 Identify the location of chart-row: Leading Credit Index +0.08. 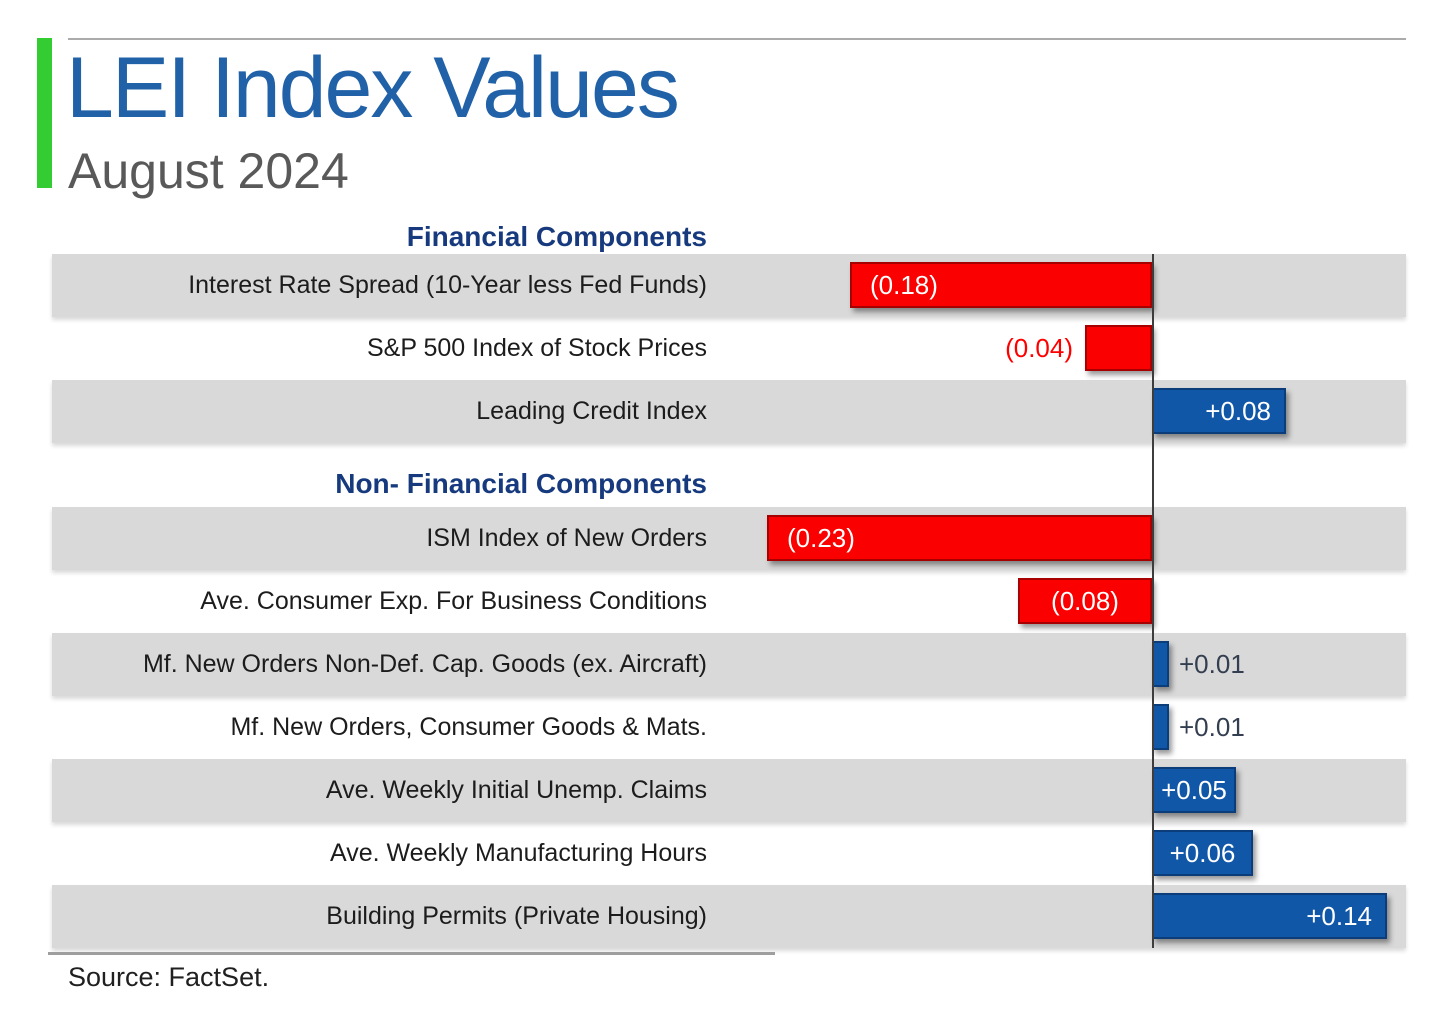
(729, 411).